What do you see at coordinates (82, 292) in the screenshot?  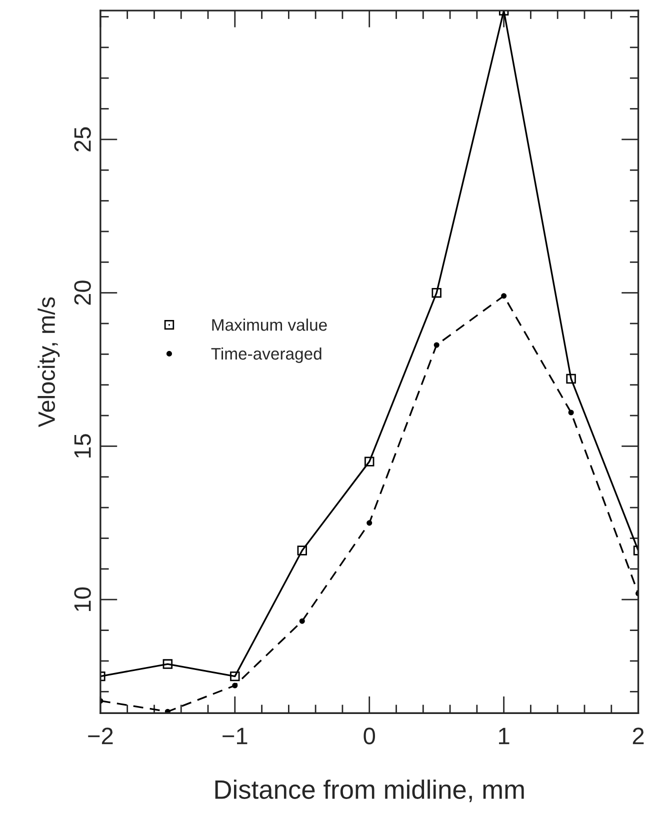 I see `y-tick-label: 20` at bounding box center [82, 292].